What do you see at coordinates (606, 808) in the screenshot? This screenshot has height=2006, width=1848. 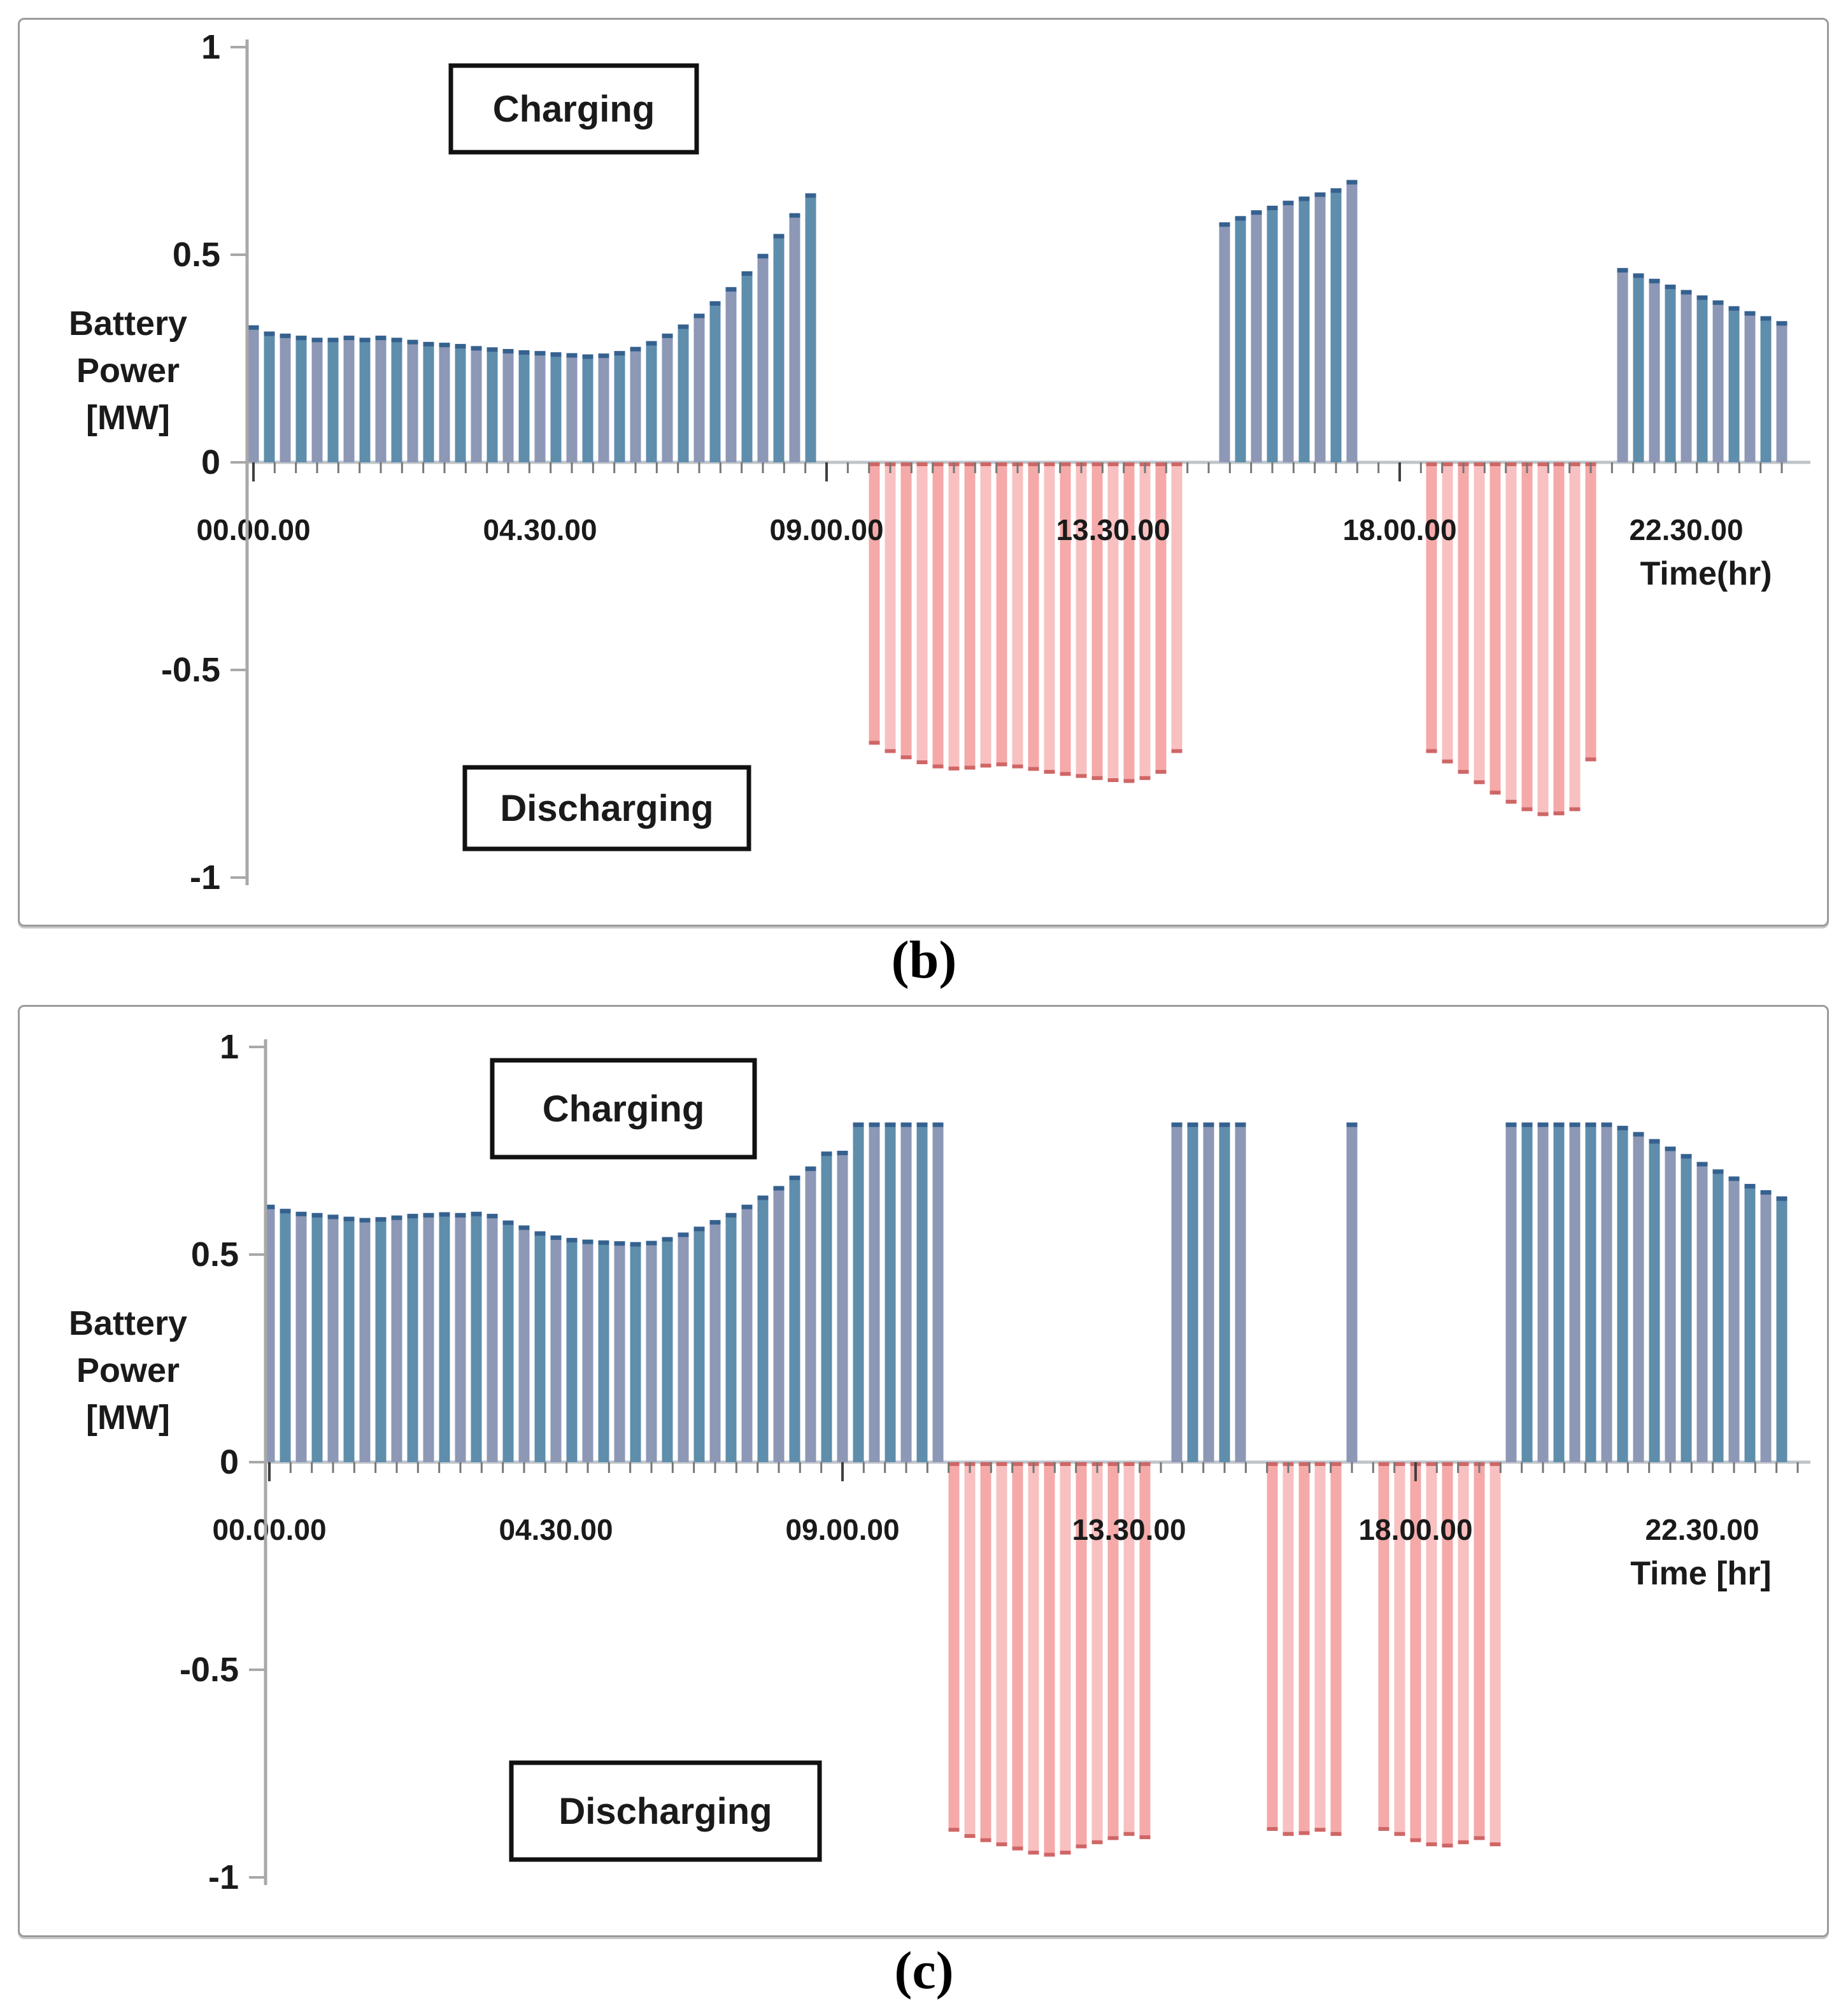 I see `discharging-label: Discharging` at bounding box center [606, 808].